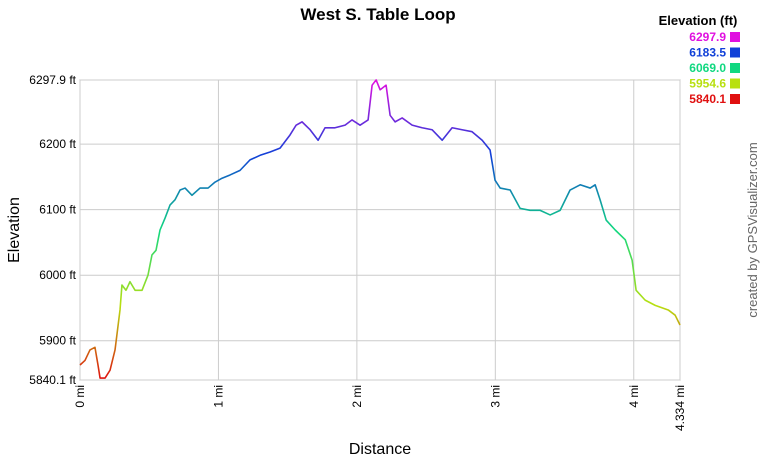  I want to click on y-tick-label: 6000 ft, so click(57, 275).